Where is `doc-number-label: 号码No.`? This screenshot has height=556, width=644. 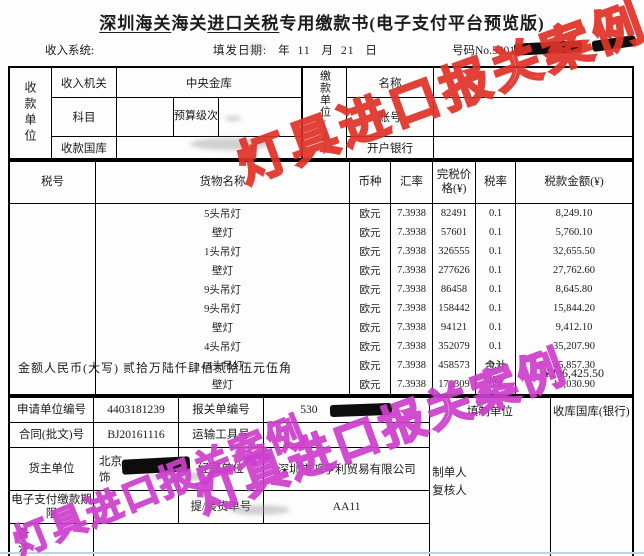 doc-number-label: 号码No. is located at coordinates (472, 51).